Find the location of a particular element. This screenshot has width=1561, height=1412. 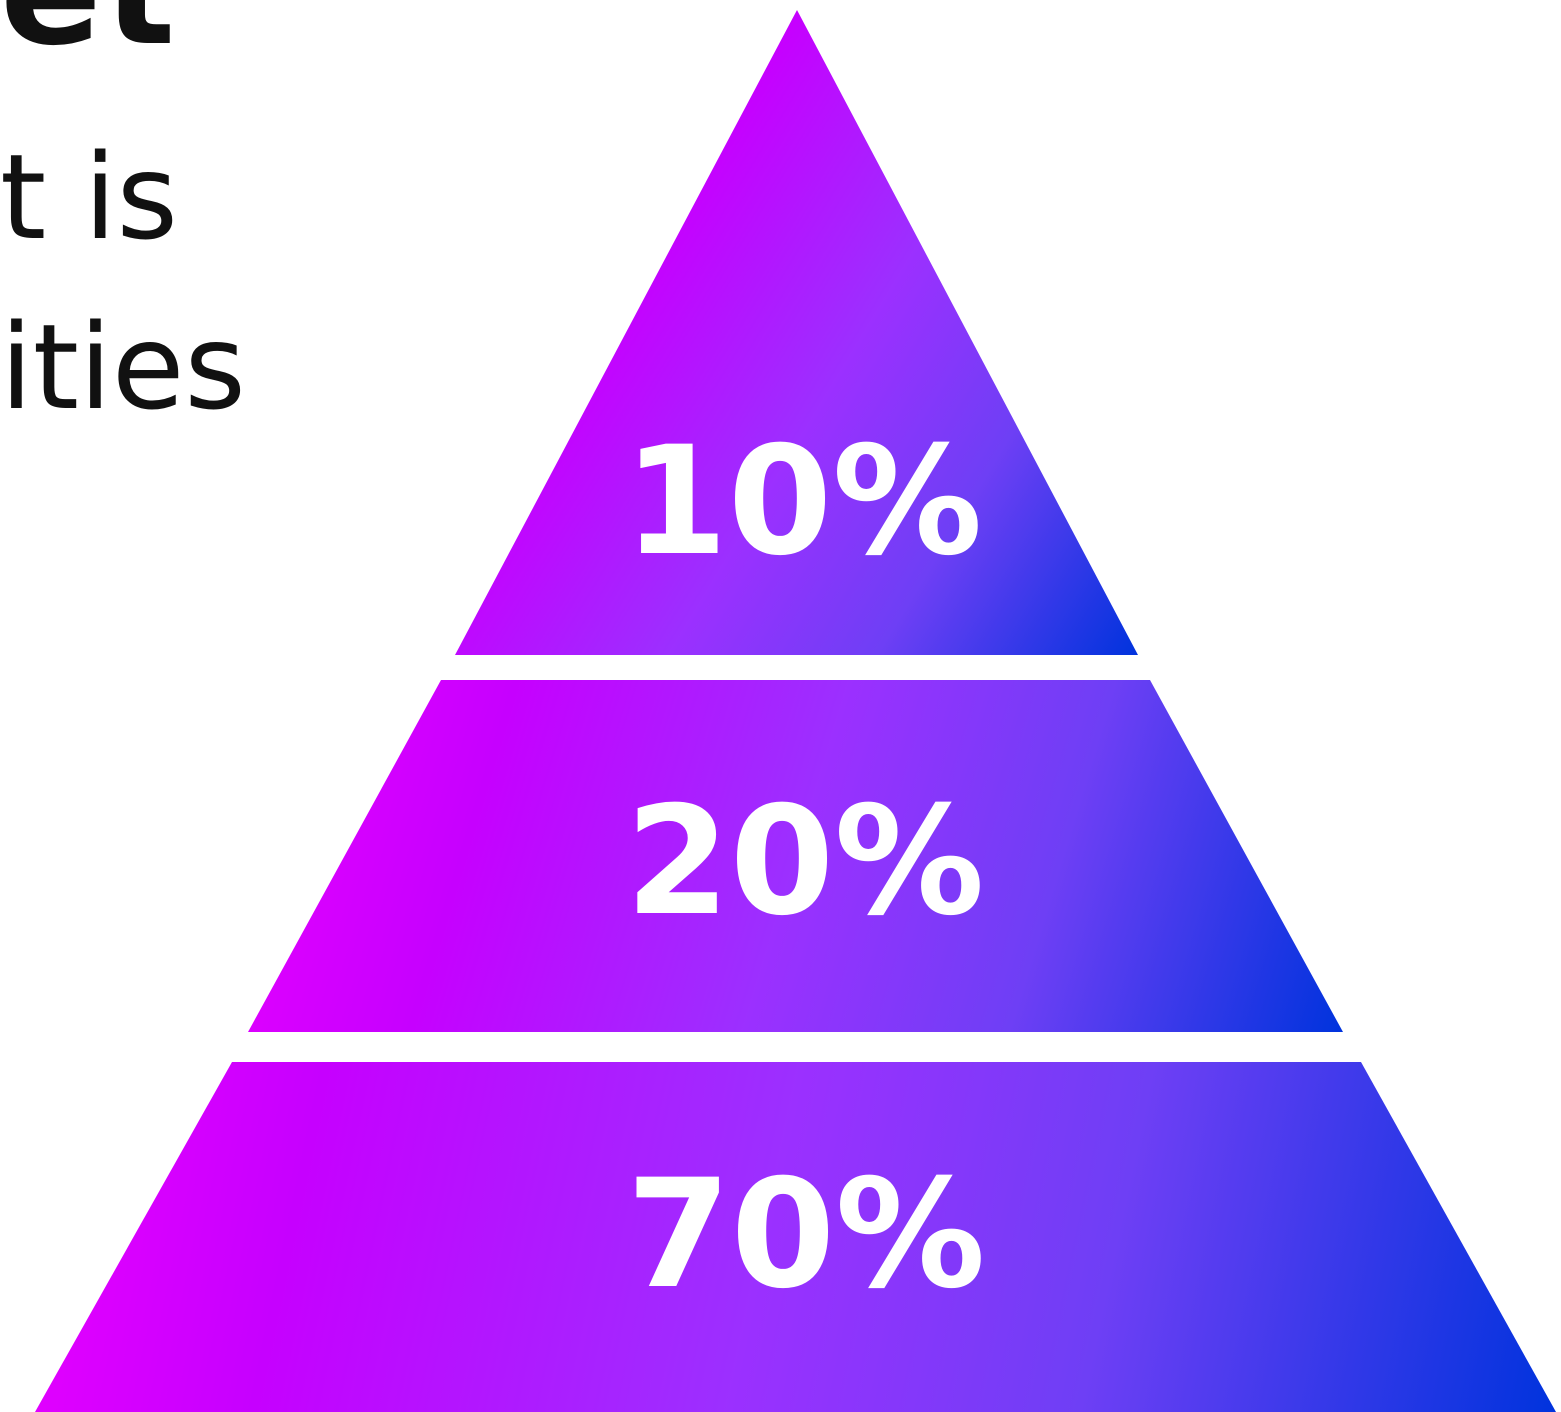

tier-label-middle: 20% is located at coordinates (804, 862).